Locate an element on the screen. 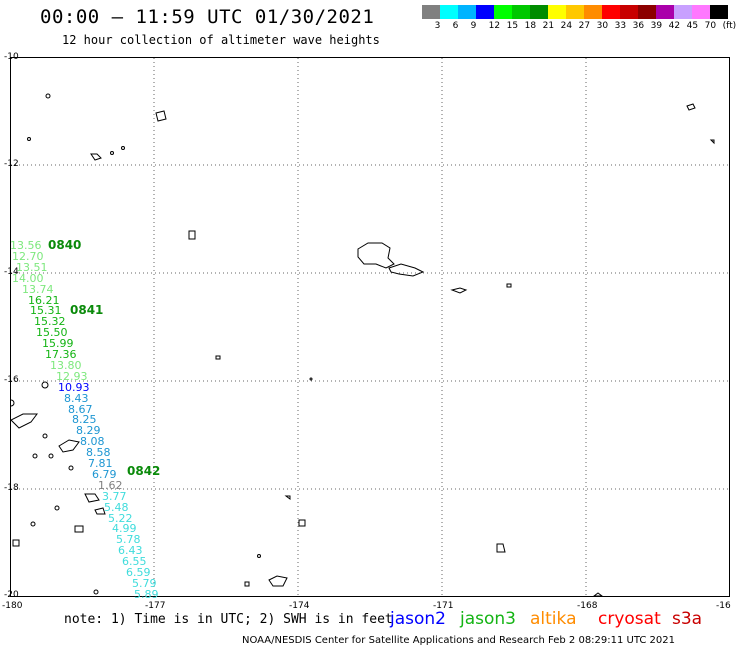  island-niuafoou is located at coordinates (192, 235).